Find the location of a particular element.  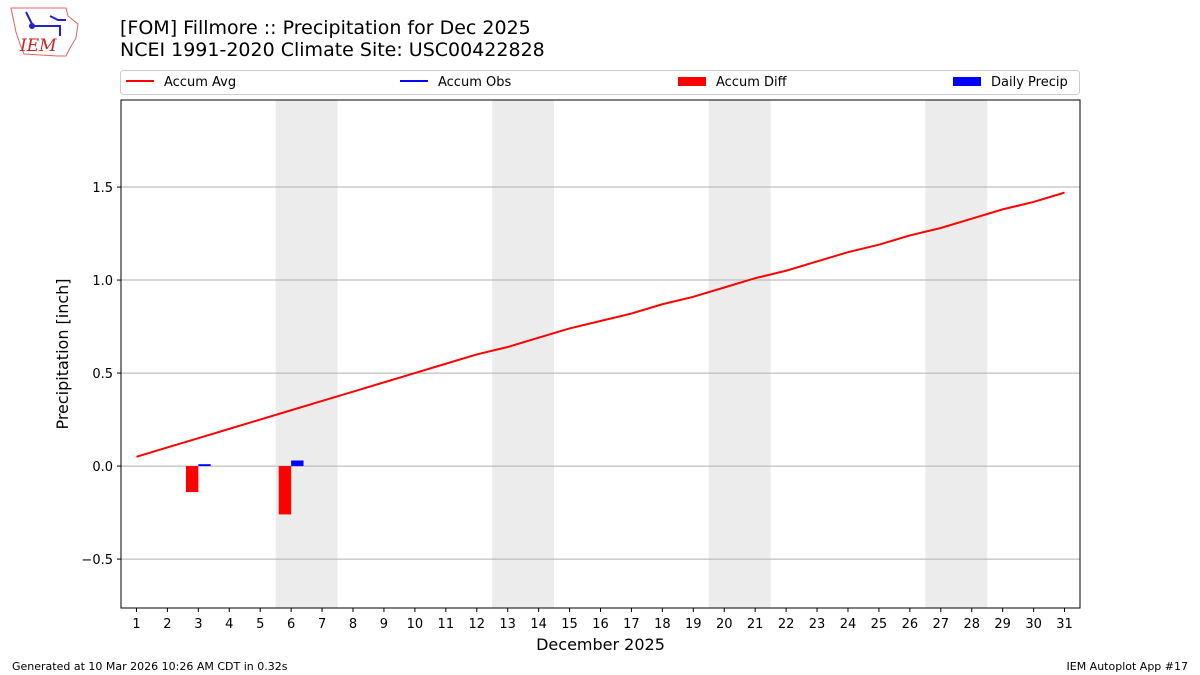

title-line-2: NCEI 1991-2020 Climate Site: USC00422828 is located at coordinates (332, 50).